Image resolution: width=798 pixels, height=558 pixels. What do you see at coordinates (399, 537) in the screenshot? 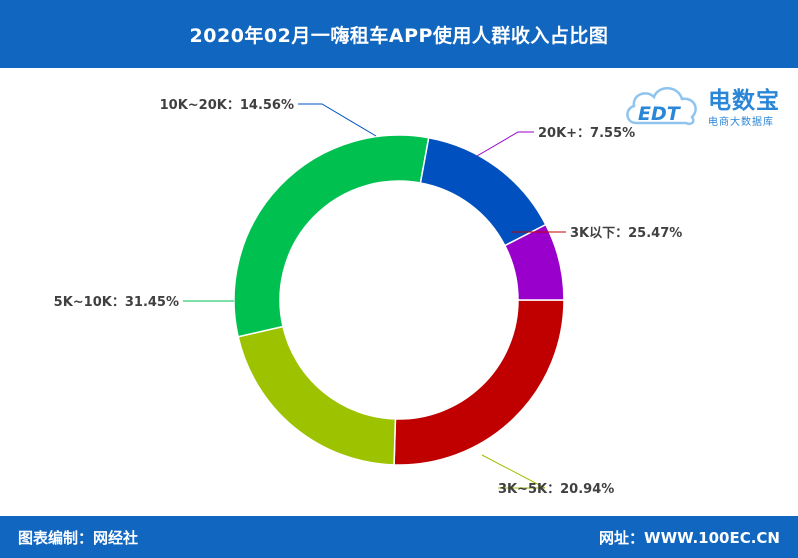
I see `chart-footer: 图表编制：网经社 网址：WWW.100EC.CN` at bounding box center [399, 537].